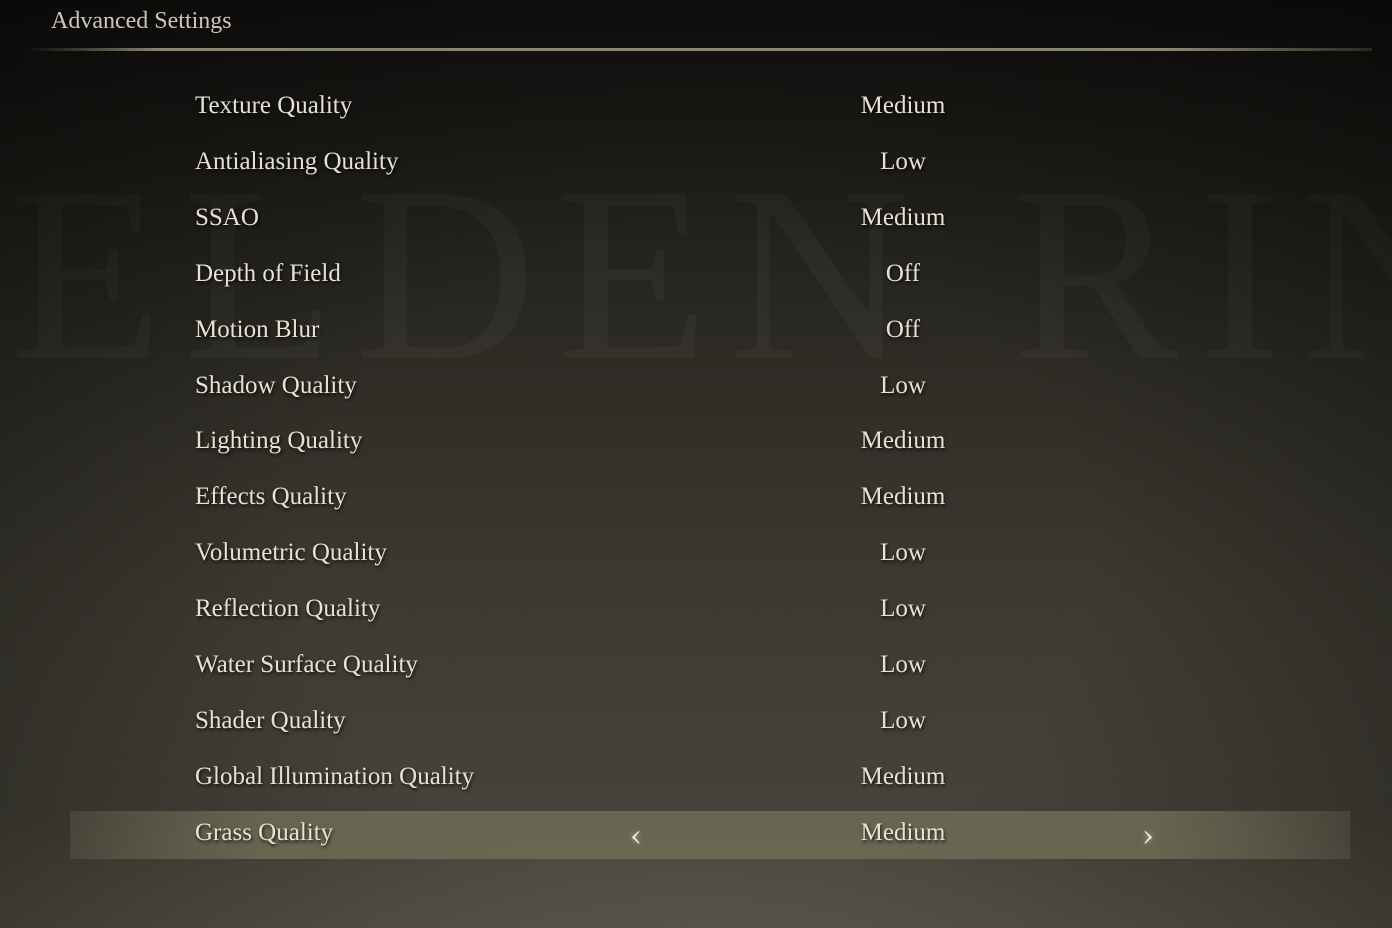 The width and height of the screenshot is (1392, 928). What do you see at coordinates (710, 667) in the screenshot?
I see `setting-row: Water Surface Quality Low` at bounding box center [710, 667].